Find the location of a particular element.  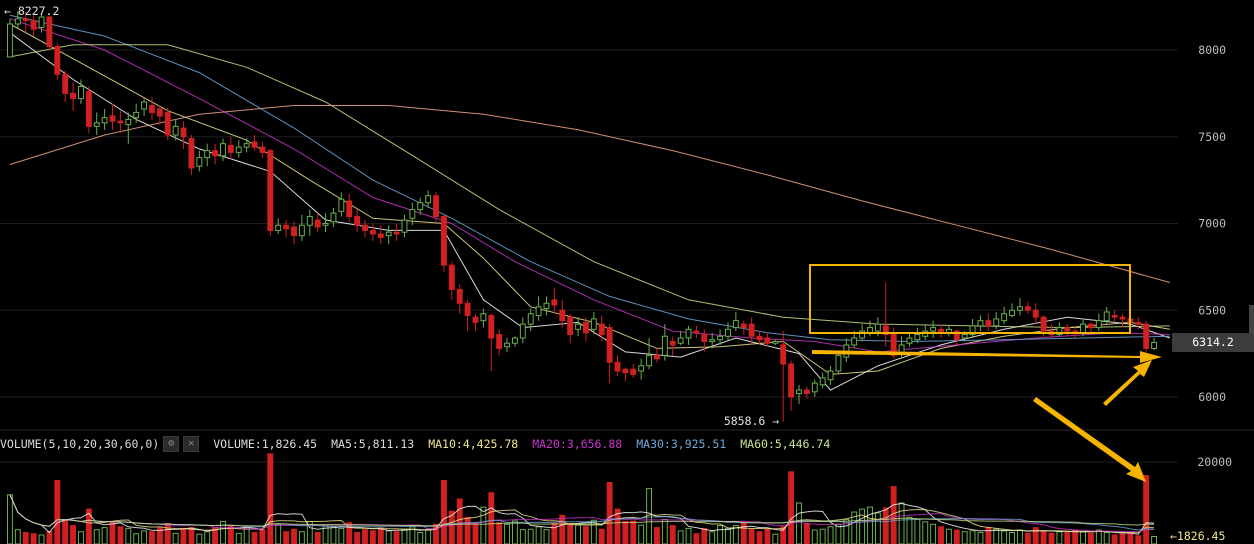

arrow-down is located at coordinates (1089, 439).